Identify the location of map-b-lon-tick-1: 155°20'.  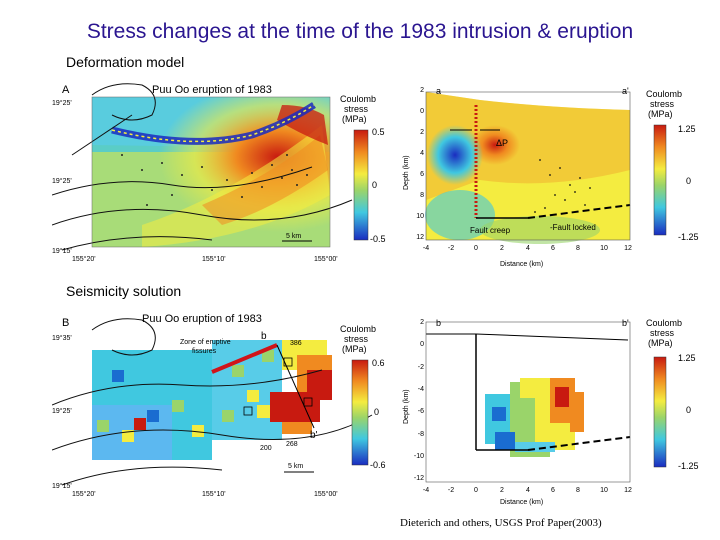
(84, 494).